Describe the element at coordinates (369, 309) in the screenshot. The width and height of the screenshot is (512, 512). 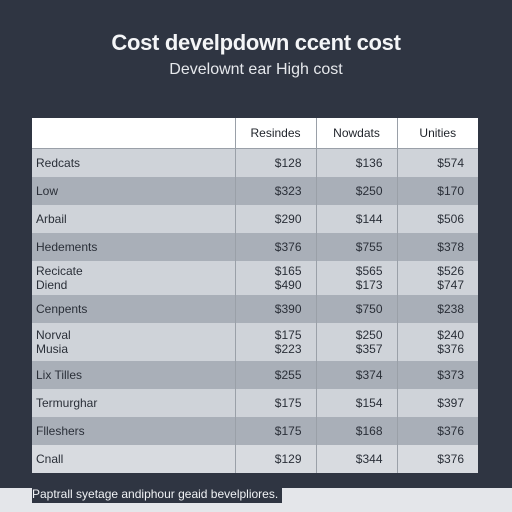
I see `cell-value: $750` at that location.